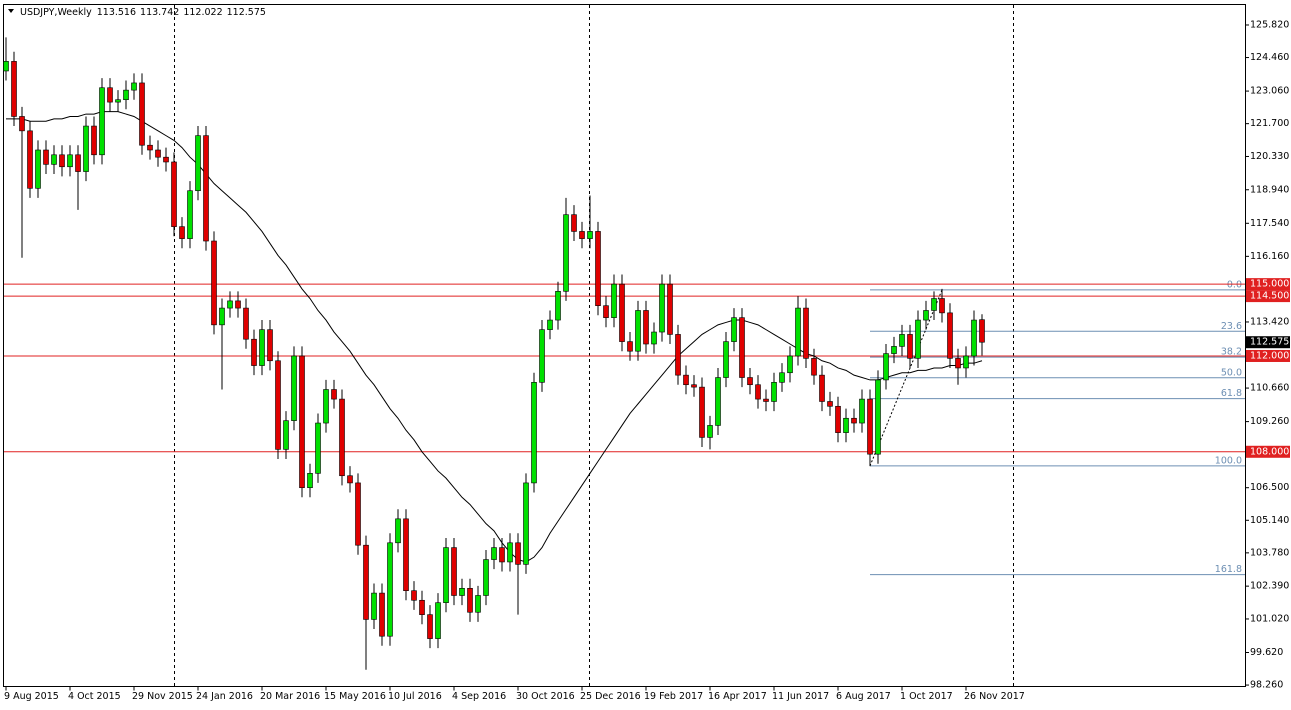 The height and width of the screenshot is (710, 1291). Describe the element at coordinates (162, 696) in the screenshot. I see `x-tick-label: 29 Nov 2015` at that location.